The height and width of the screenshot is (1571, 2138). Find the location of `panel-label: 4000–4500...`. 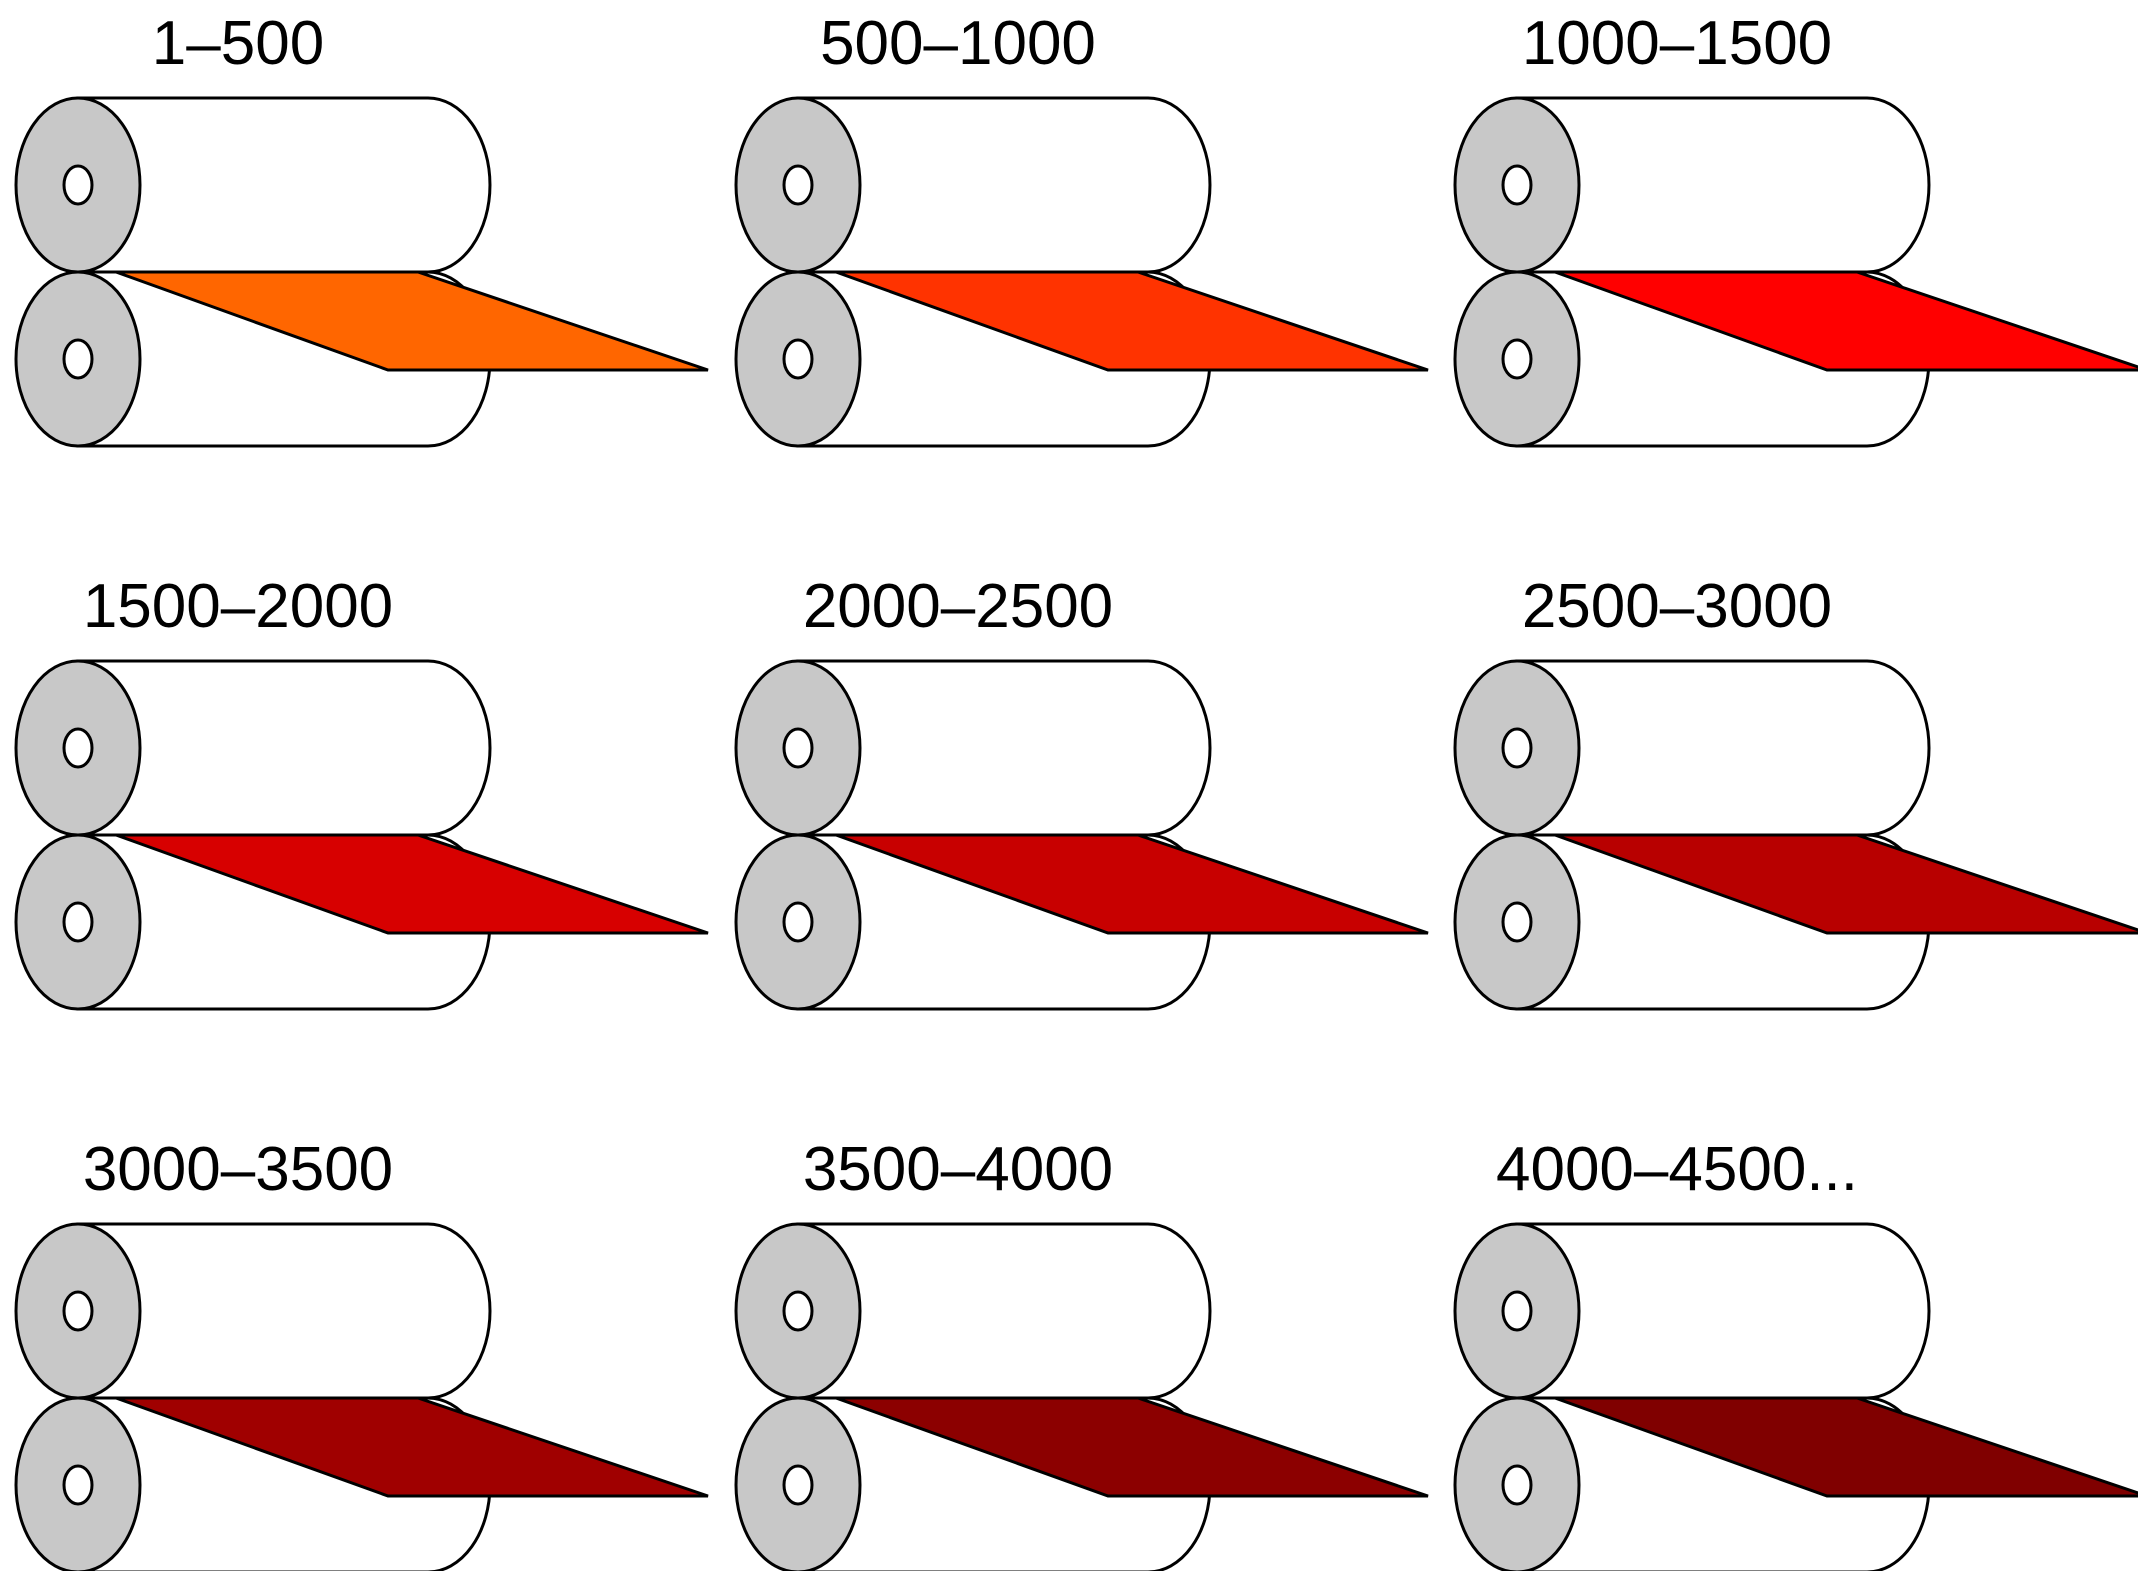

panel-label: 4000–4500... is located at coordinates (1677, 1169).